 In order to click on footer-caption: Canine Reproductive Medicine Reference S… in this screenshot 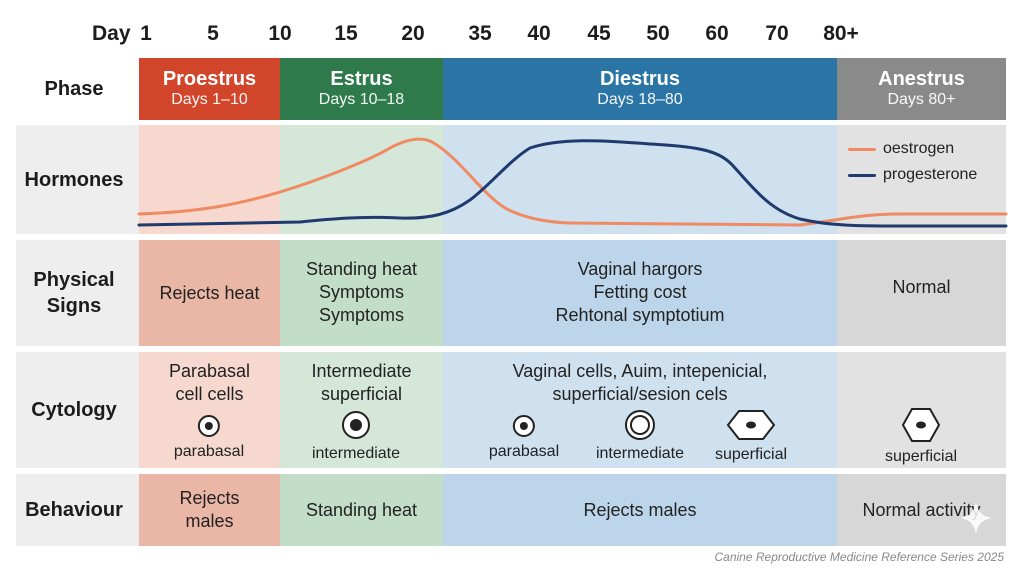, I will do `click(859, 557)`.